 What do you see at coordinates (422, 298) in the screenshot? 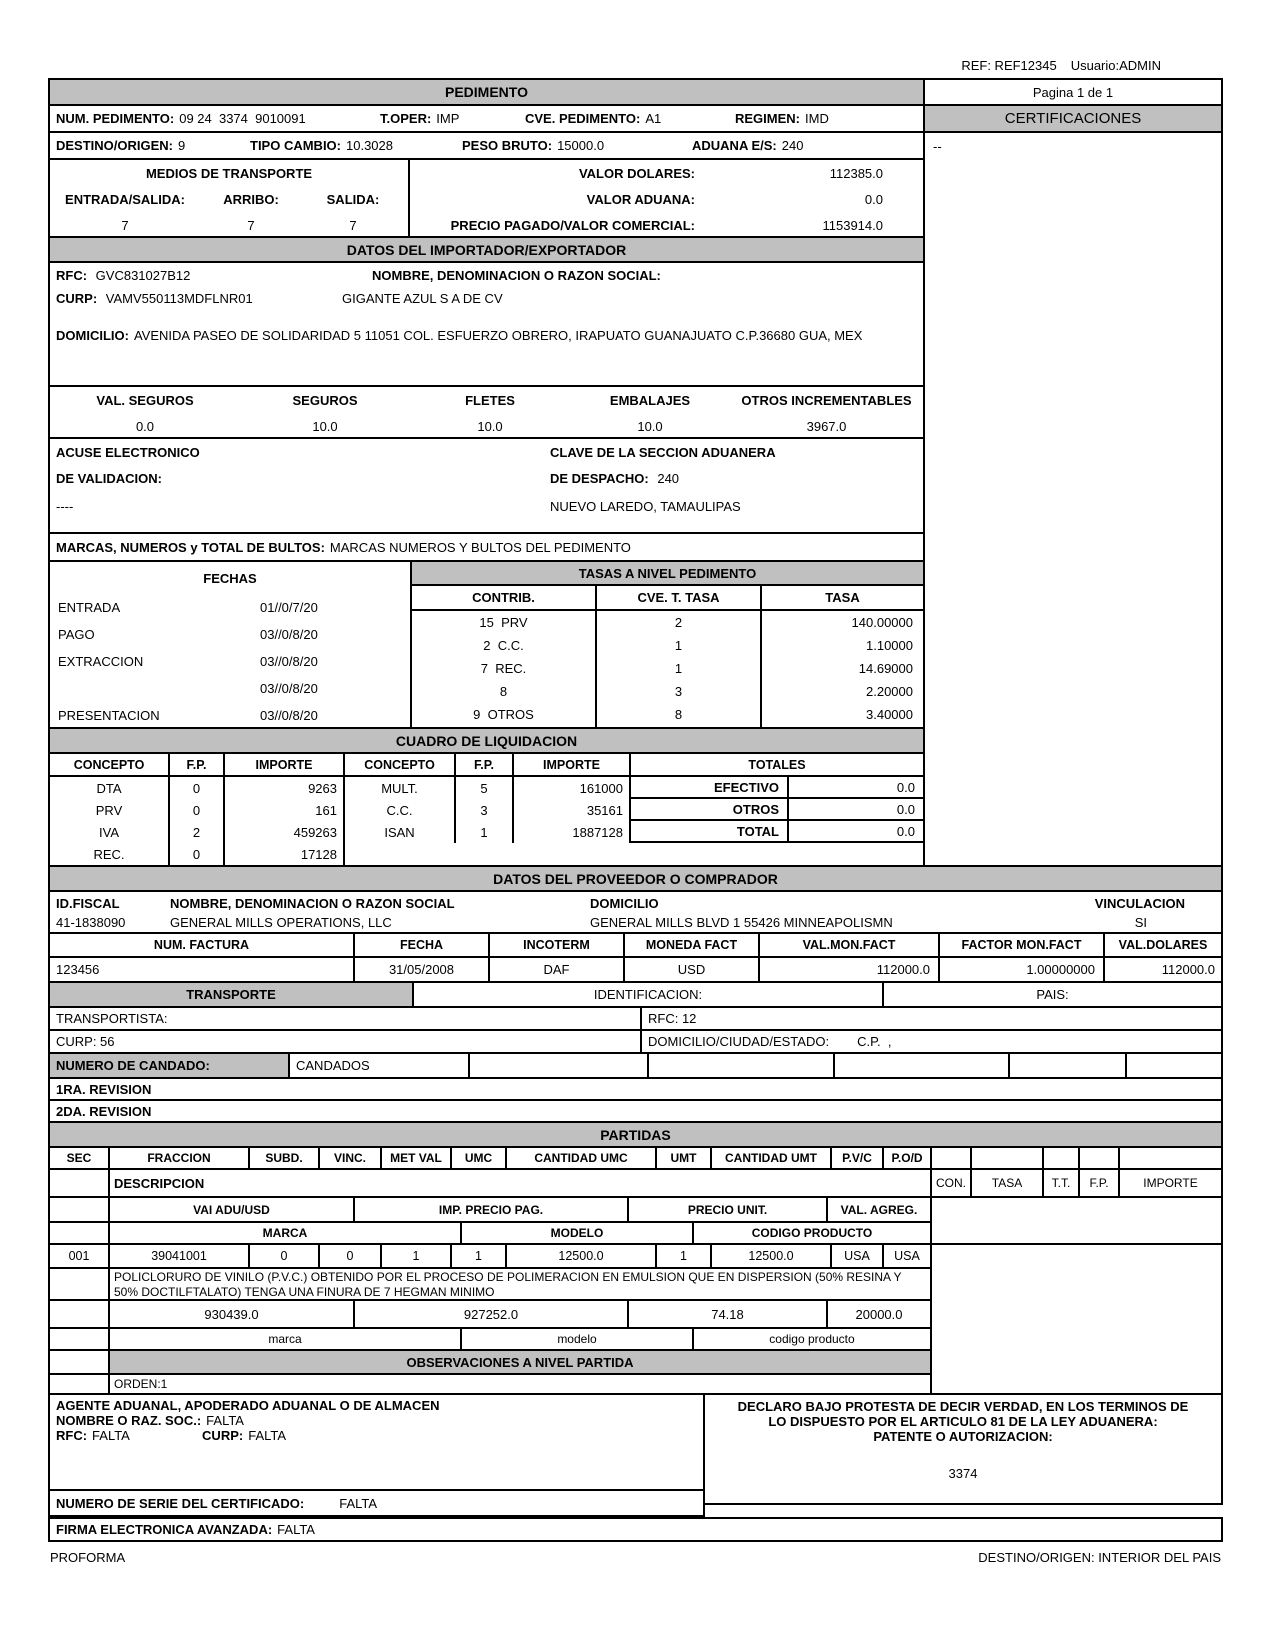
I see `razon-social-value: GIGANTE AZUL S A DE CV` at bounding box center [422, 298].